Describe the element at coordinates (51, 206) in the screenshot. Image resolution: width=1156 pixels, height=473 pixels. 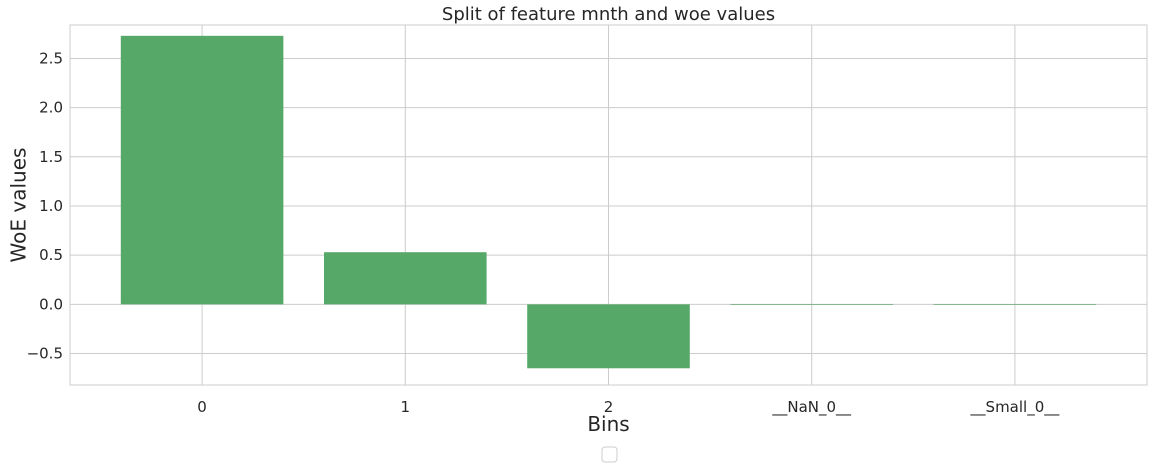
I see `y-tick-label: 1.0` at that location.